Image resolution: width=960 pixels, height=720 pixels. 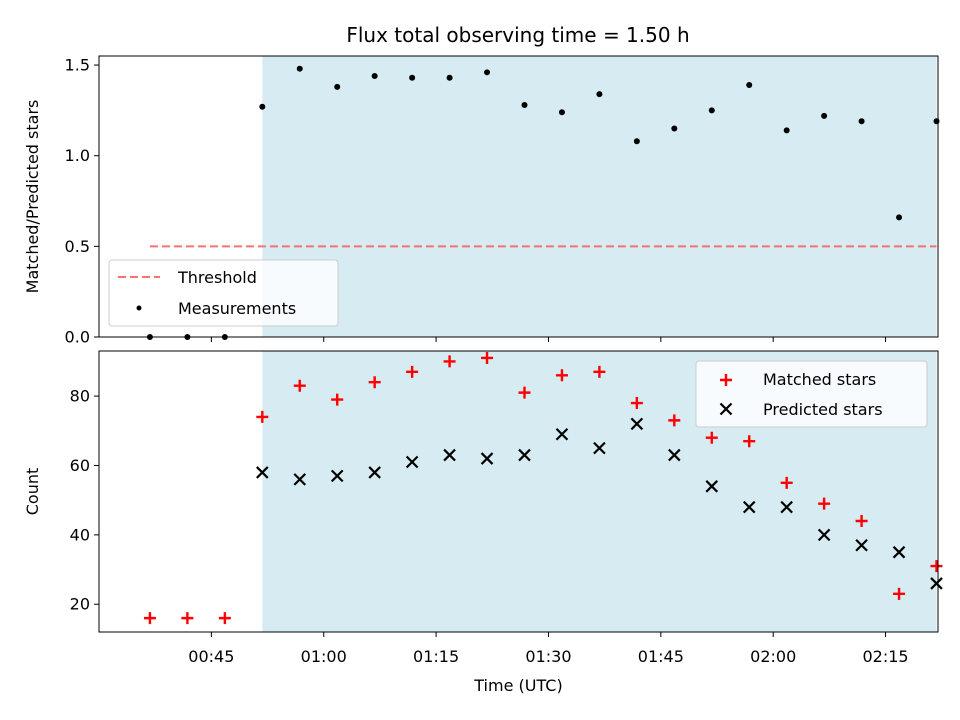 I want to click on y-tick-label: 40, so click(x=80, y=534).